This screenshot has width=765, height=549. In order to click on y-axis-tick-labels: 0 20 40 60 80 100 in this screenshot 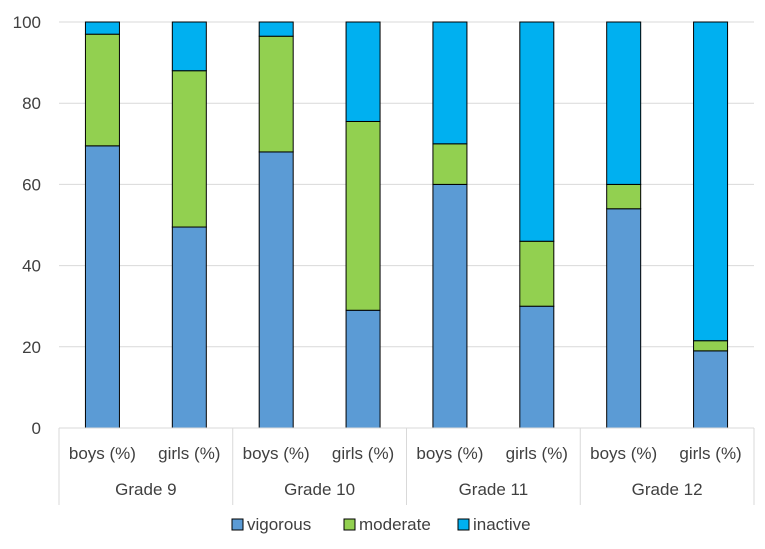, I will do `click(27, 225)`.